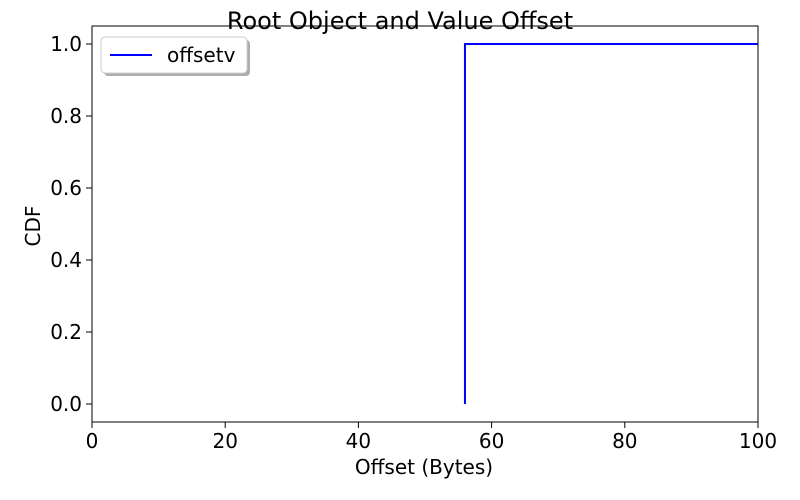 The height and width of the screenshot is (500, 800). I want to click on y-tick-label: 0.2, so click(66, 332).